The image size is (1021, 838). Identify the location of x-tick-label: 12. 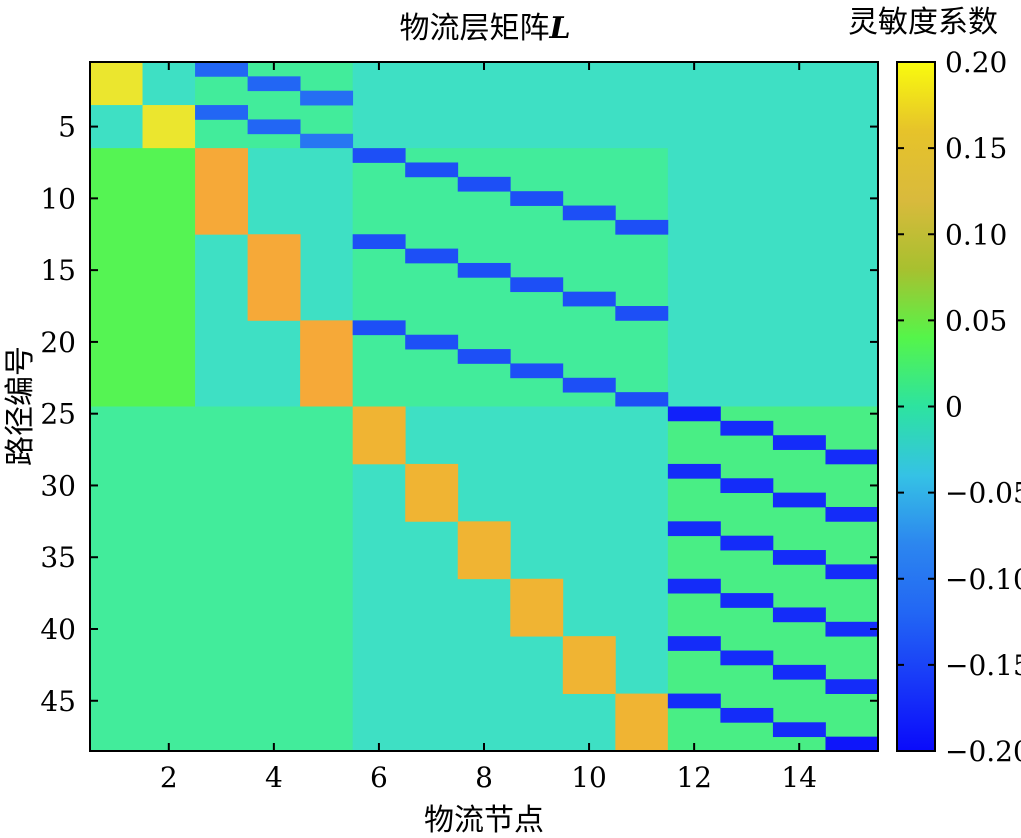
(694, 777).